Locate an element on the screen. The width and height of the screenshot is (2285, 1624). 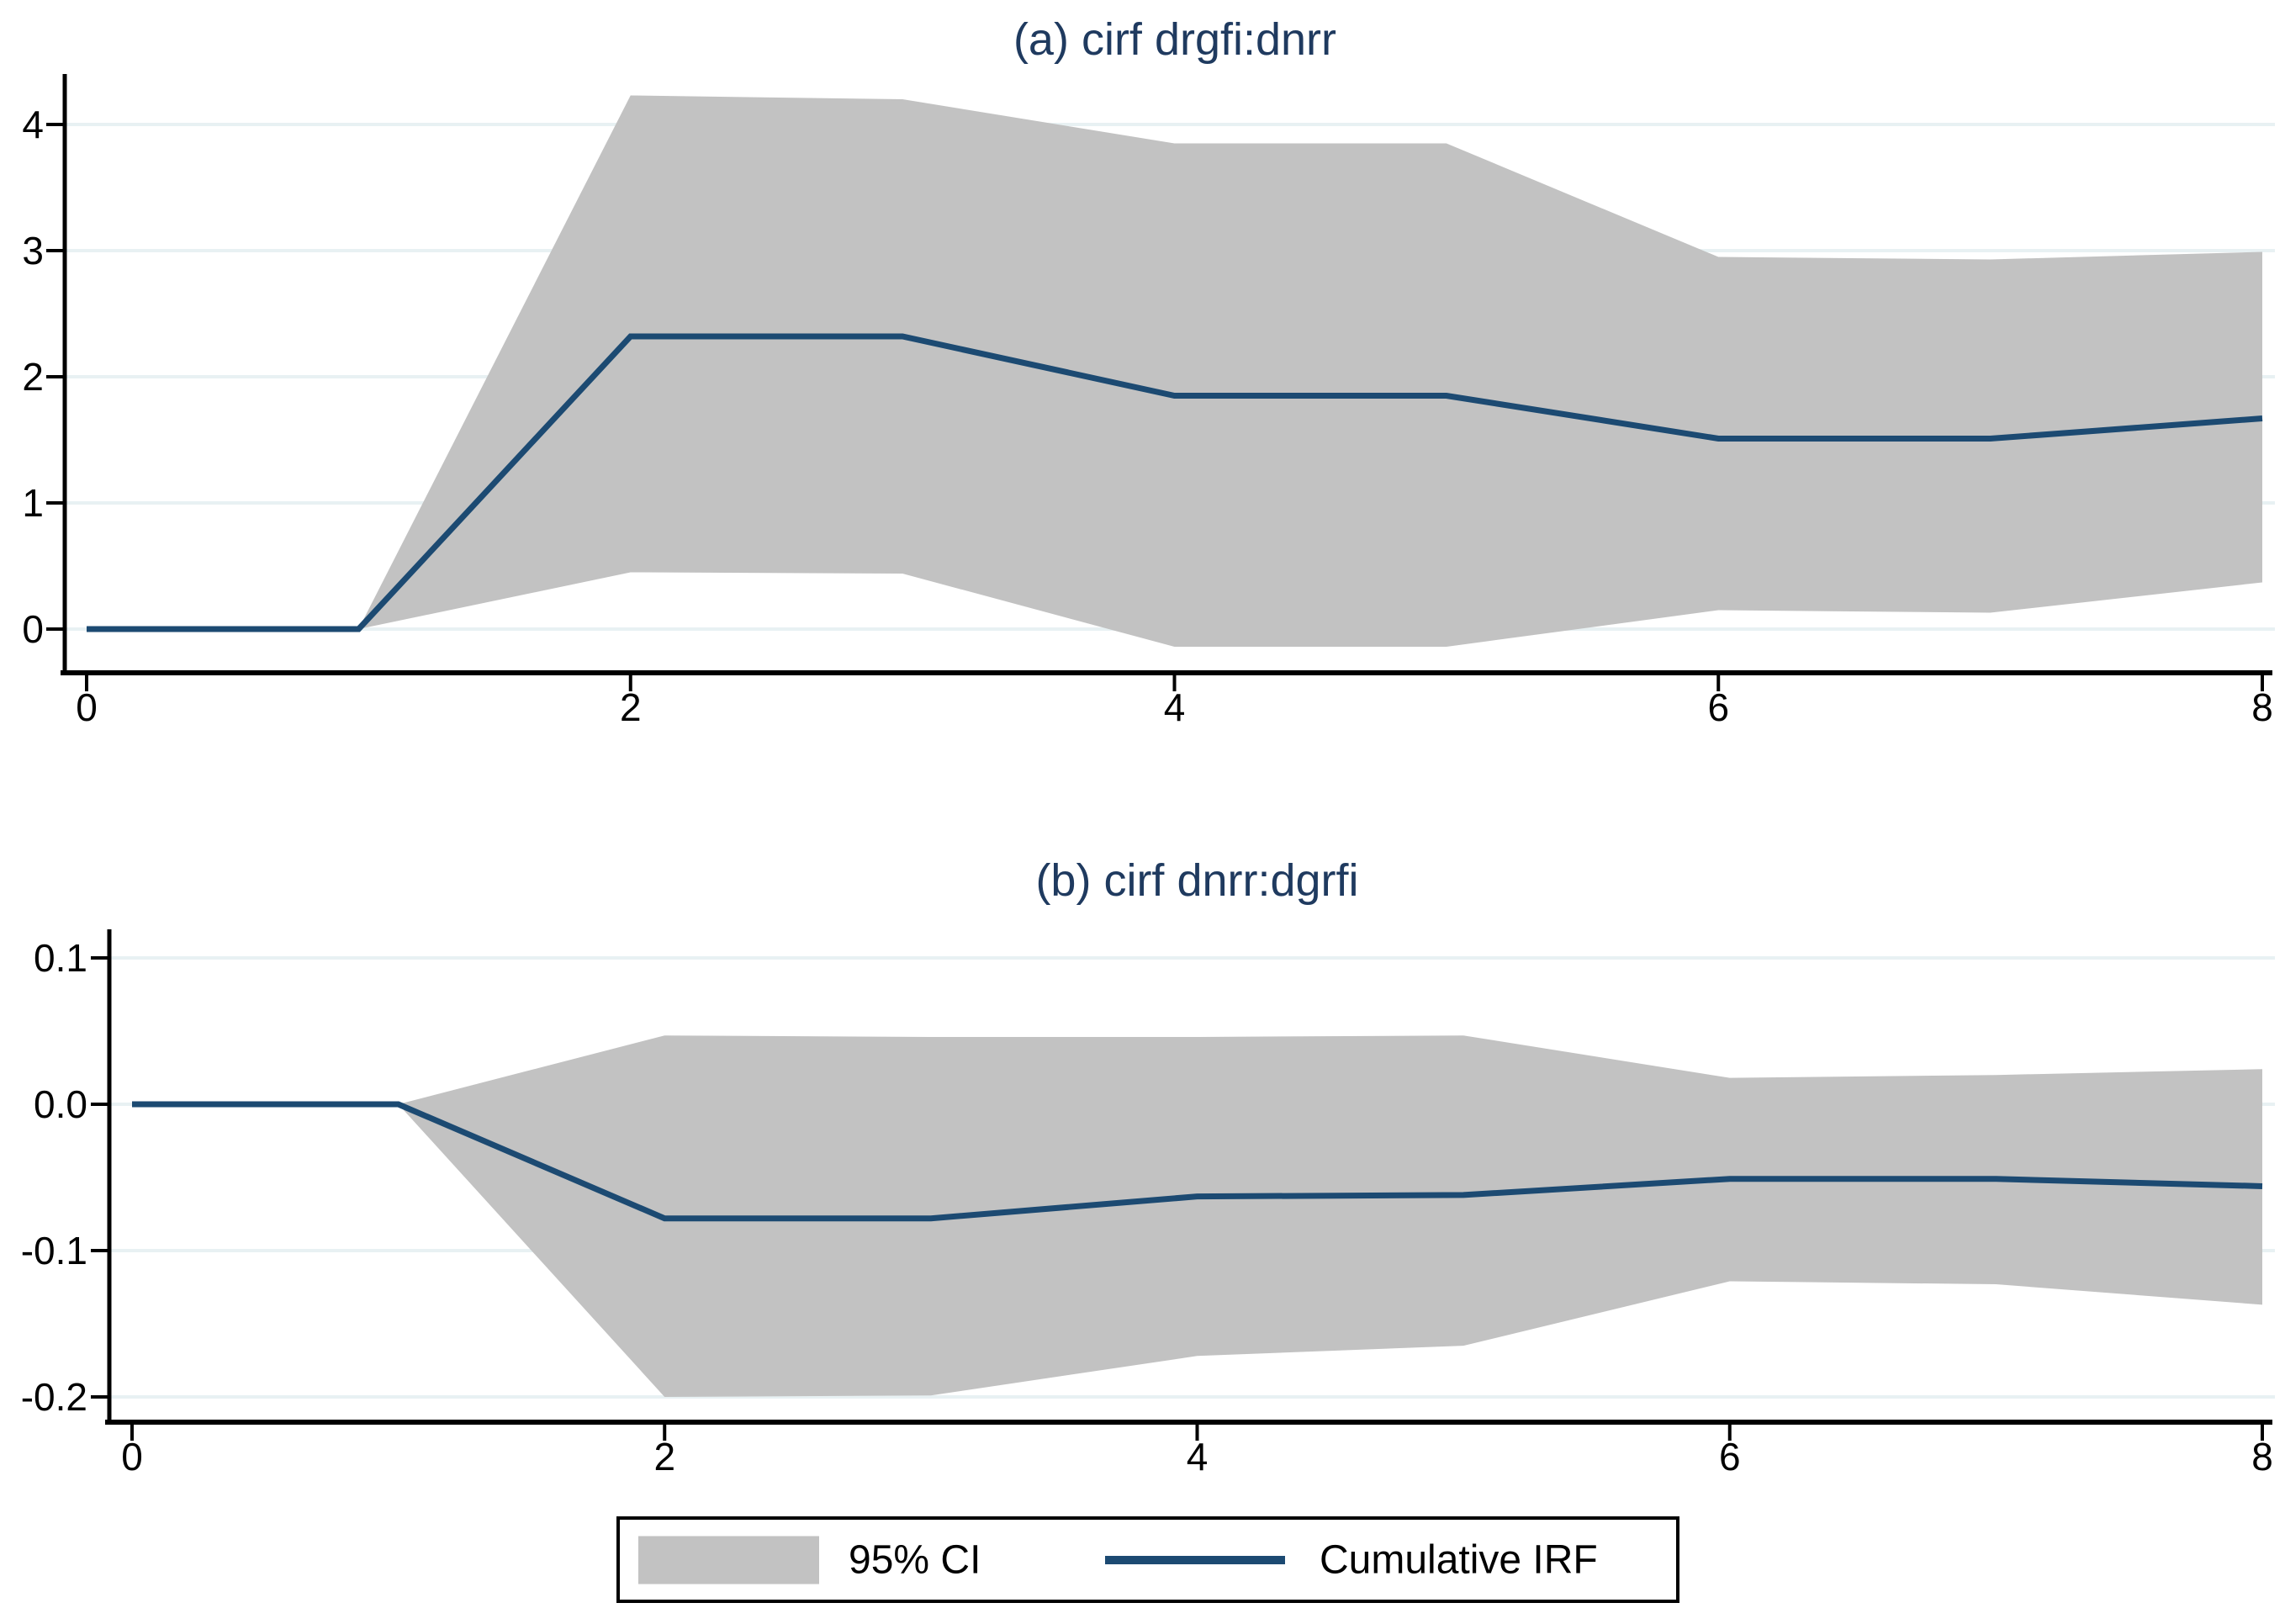
panel-a-x-tick-label: 8 is located at coordinates (2262, 707).